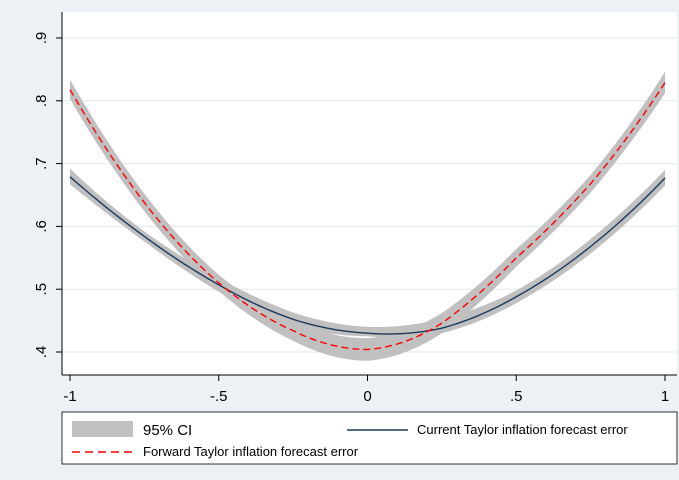 The width and height of the screenshot is (679, 480). I want to click on y-tick-label: .6, so click(41, 226).